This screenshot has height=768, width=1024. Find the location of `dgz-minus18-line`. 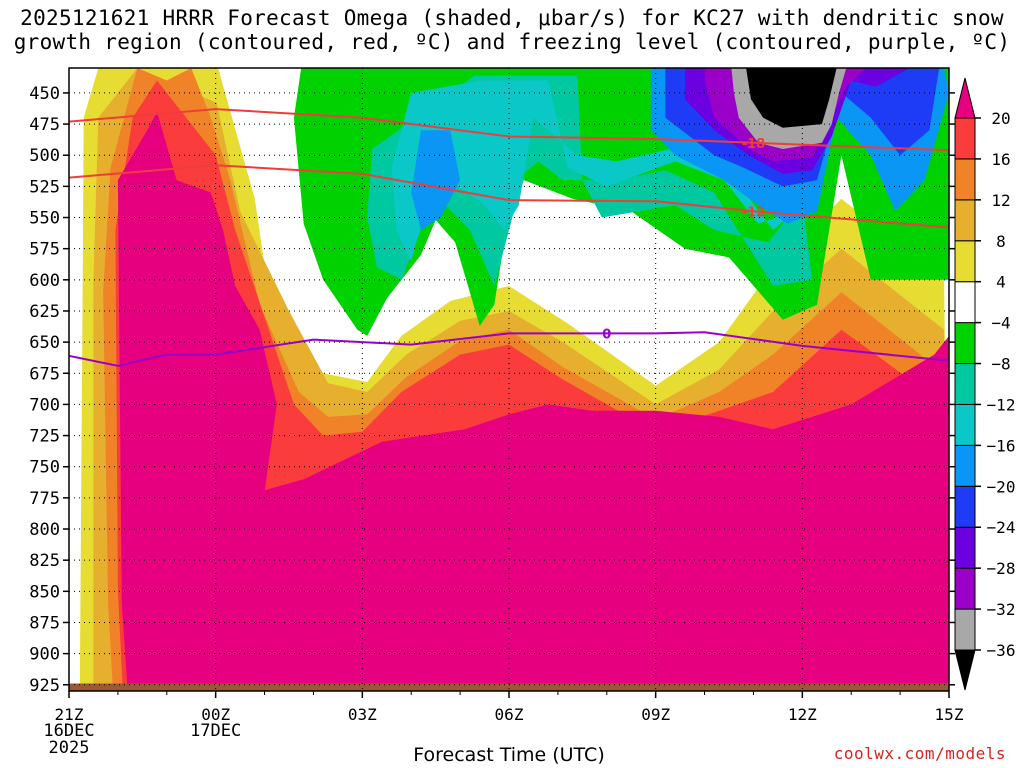

dgz-minus18-line is located at coordinates (509, 130).